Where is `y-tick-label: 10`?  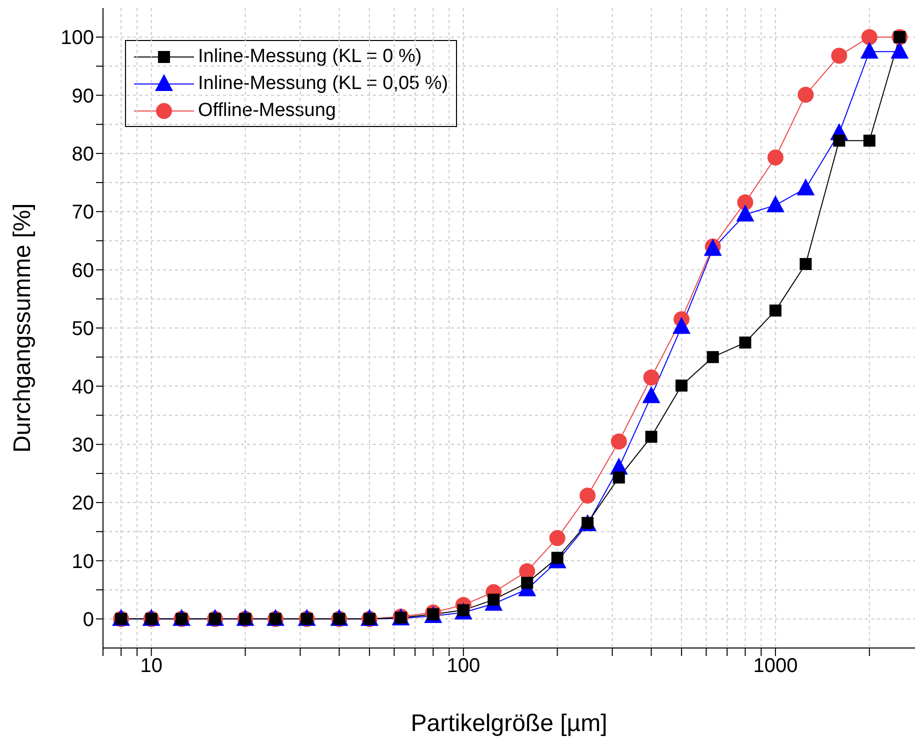 y-tick-label: 10 is located at coordinates (83, 561).